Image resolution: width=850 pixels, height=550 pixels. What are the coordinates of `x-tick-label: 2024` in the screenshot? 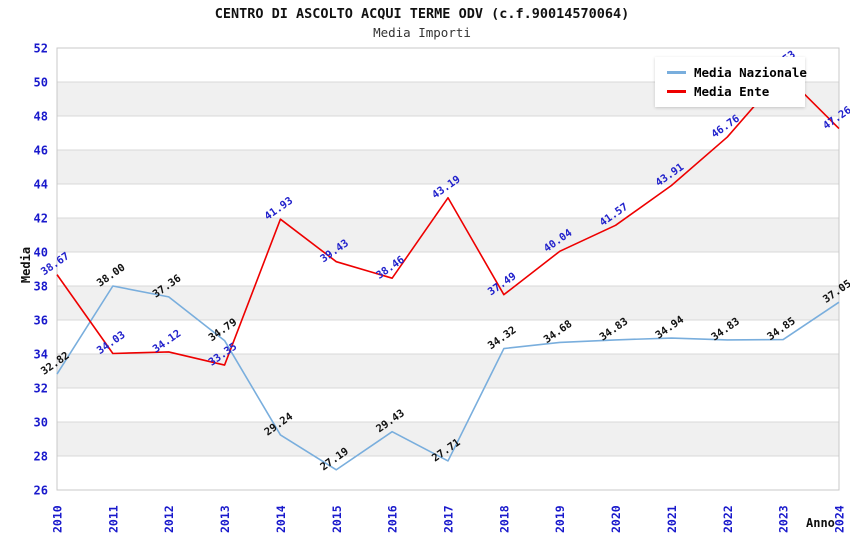 It's located at (840, 519).